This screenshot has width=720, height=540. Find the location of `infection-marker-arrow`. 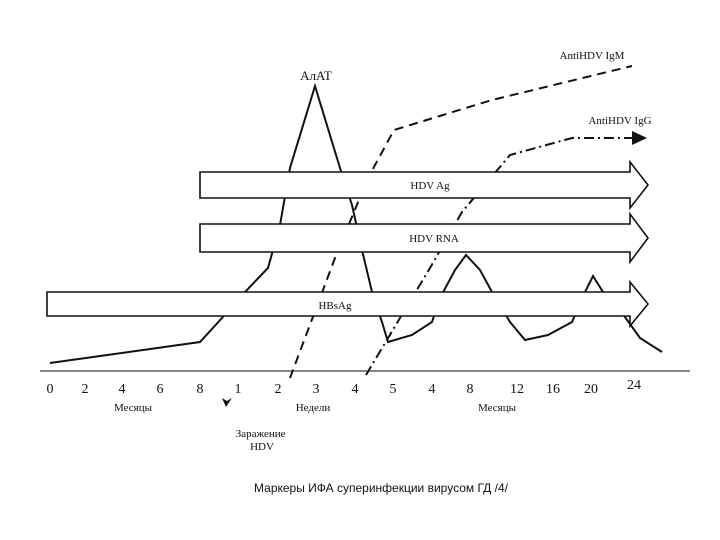

infection-marker-arrow is located at coordinates (227, 402).